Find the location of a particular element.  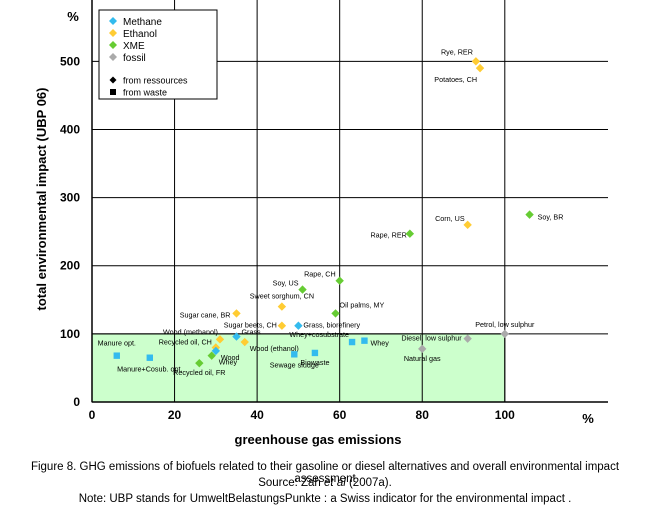

figure-source: Source: Zah et al (2007a). is located at coordinates (325, 483).